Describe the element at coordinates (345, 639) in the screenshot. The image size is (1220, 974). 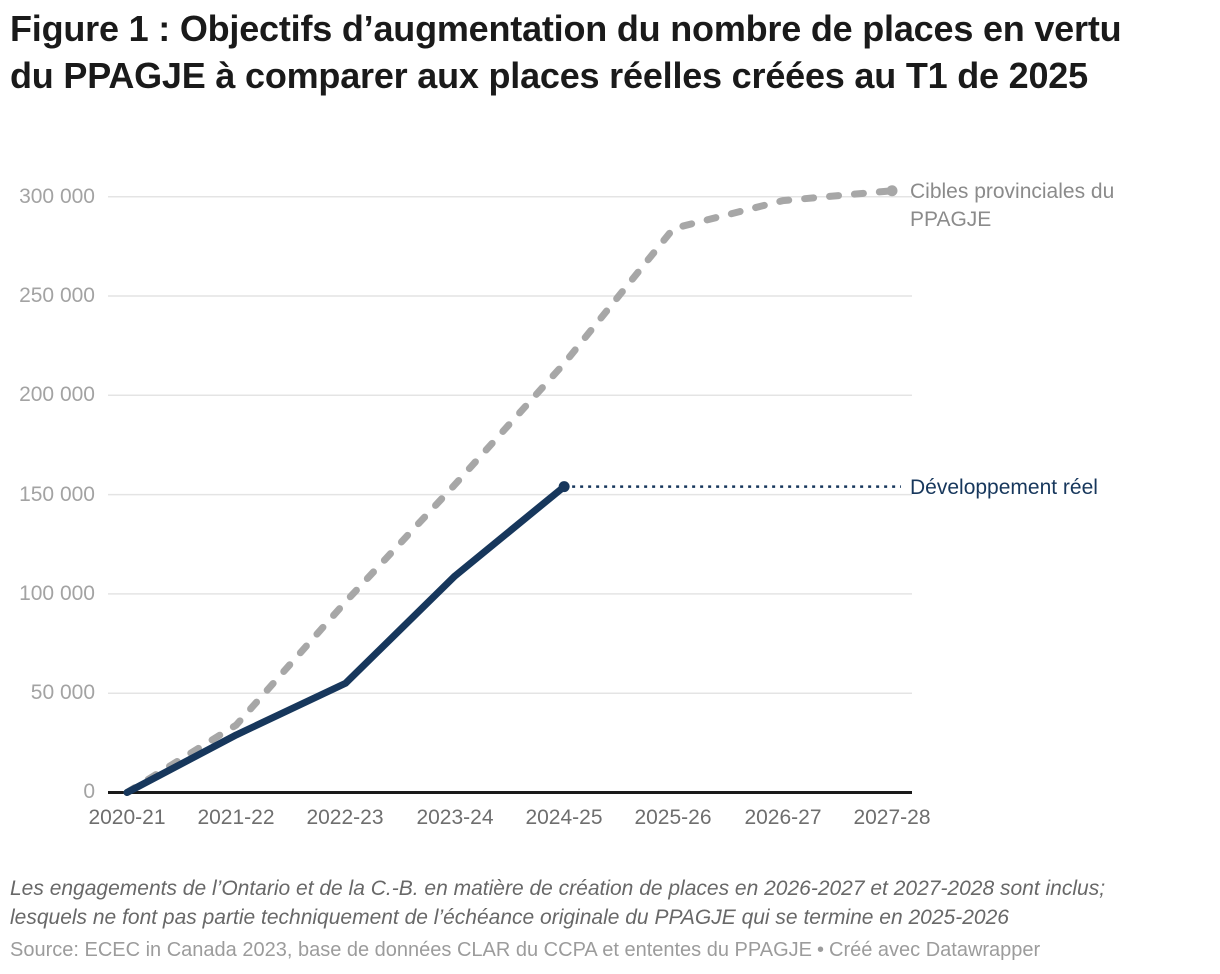
I see `actual-line` at that location.